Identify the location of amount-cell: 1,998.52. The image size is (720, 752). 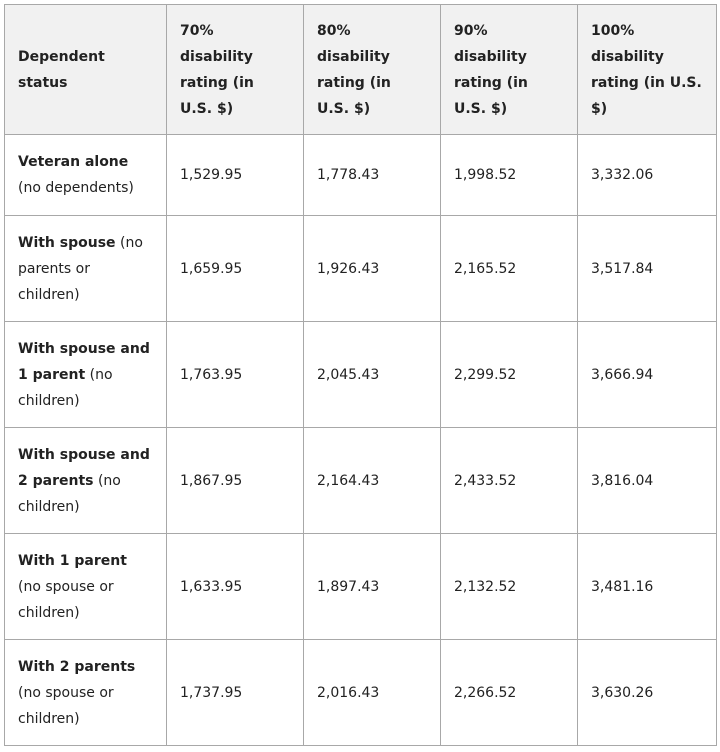
(509, 175).